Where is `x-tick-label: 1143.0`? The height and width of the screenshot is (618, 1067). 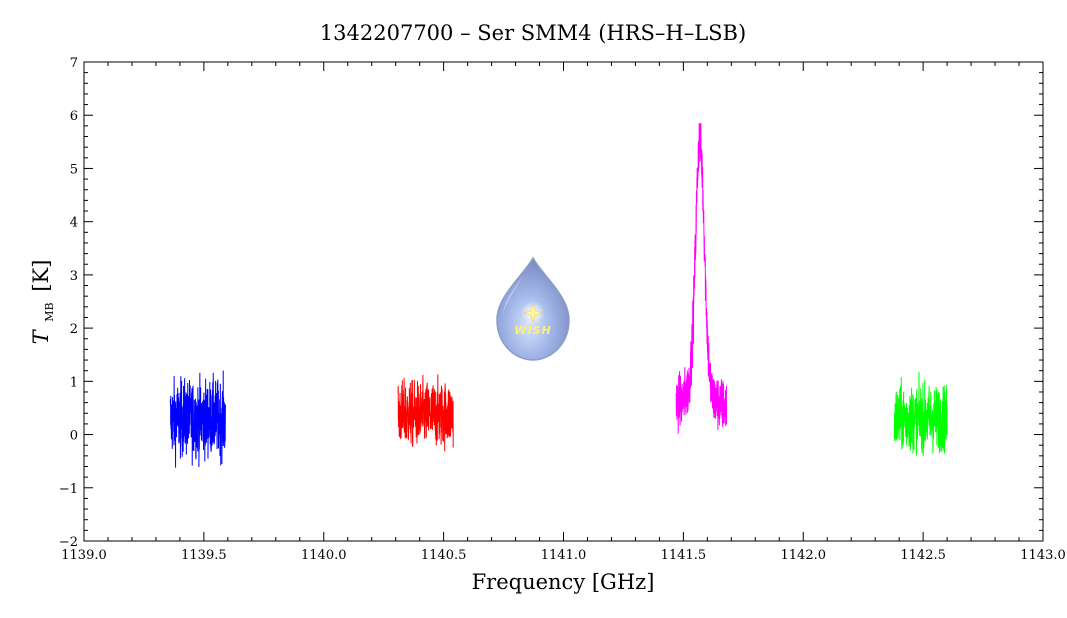 x-tick-label: 1143.0 is located at coordinates (1043, 555).